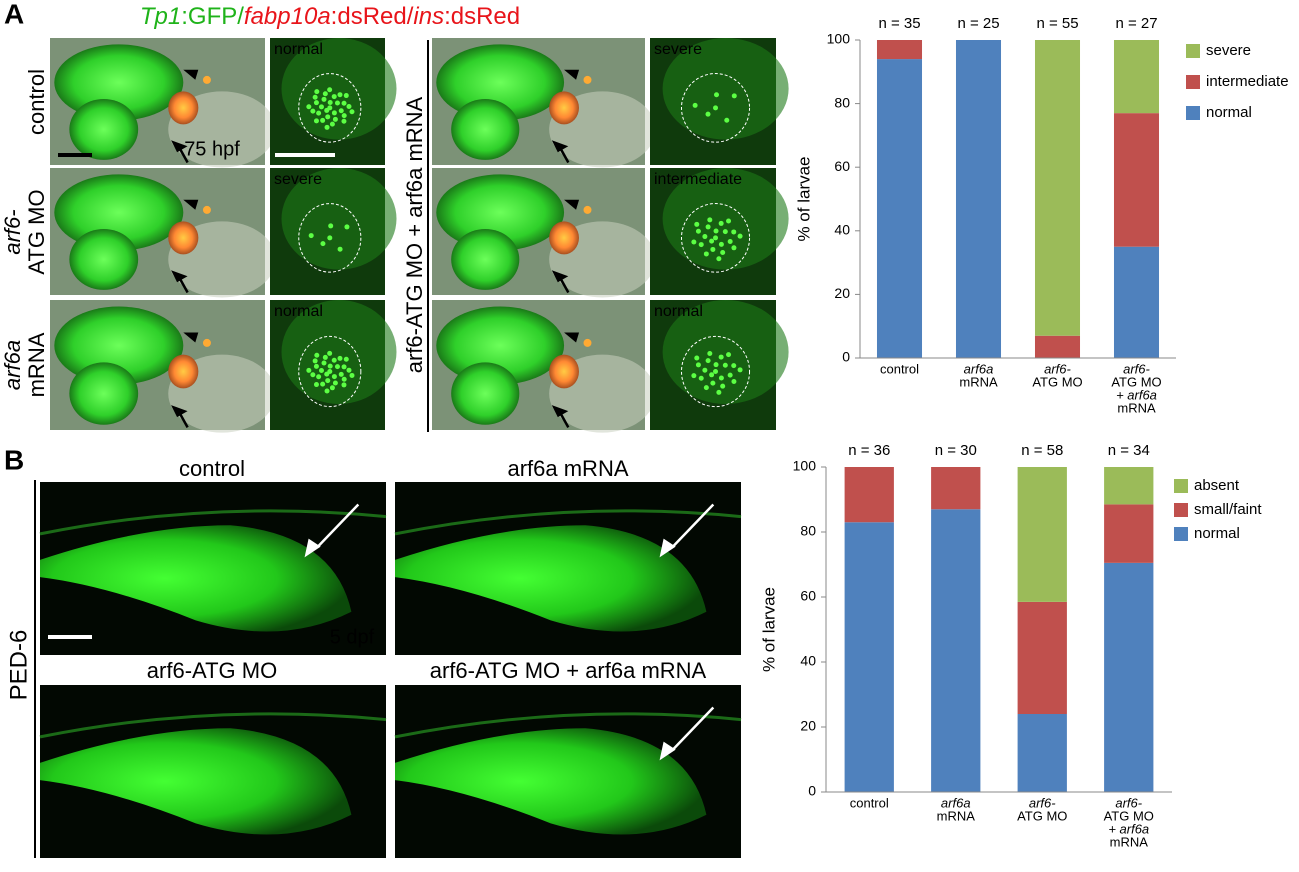 This screenshot has width=1299, height=872. Describe the element at coordinates (551, 781) in the screenshot. I see `gut` at that location.